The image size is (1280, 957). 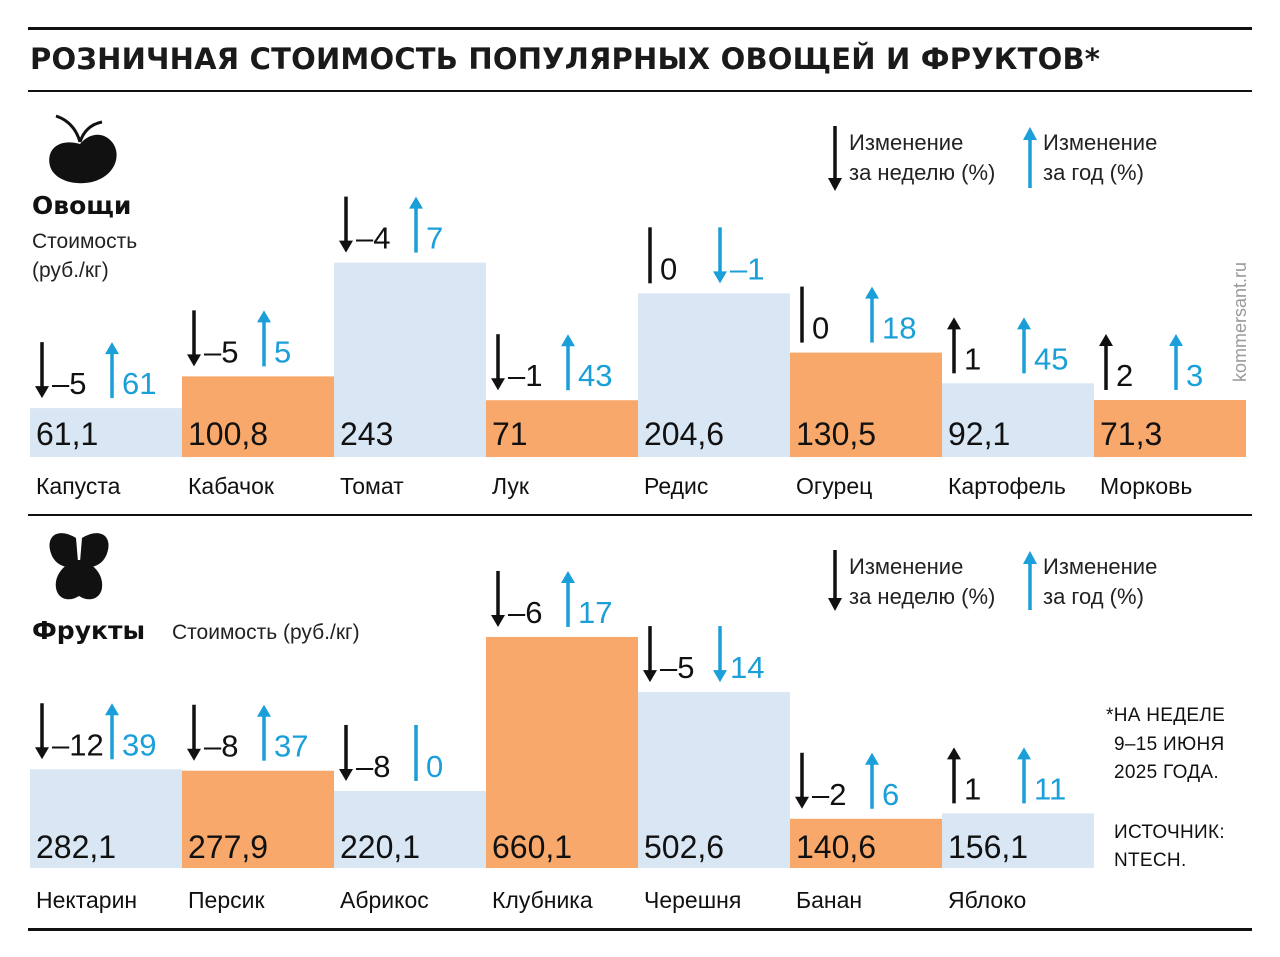 I want to click on legend-week-arrow-icon, so click(x=835, y=580).